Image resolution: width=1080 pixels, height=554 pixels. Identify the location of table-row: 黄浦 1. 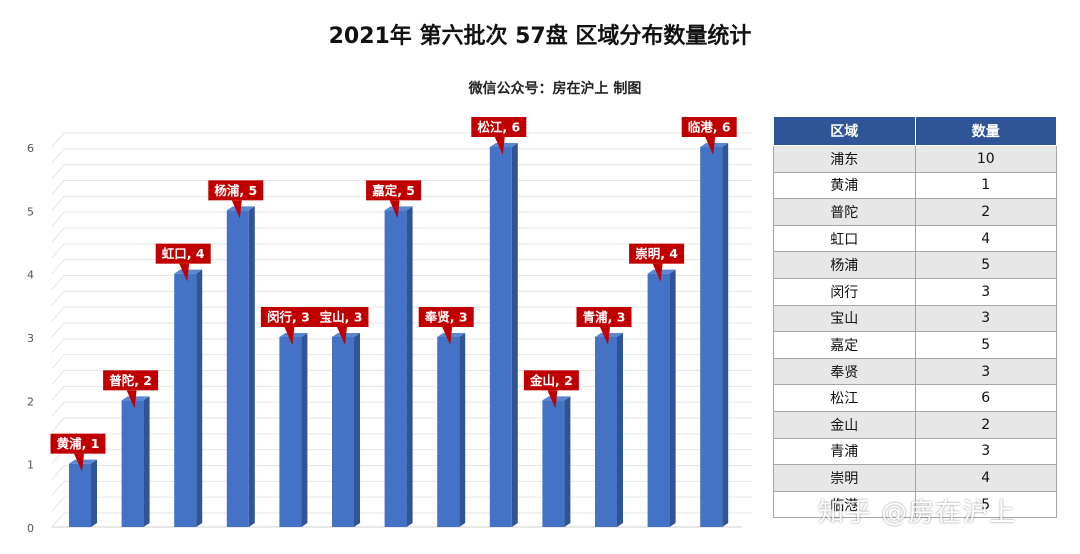
(915, 185).